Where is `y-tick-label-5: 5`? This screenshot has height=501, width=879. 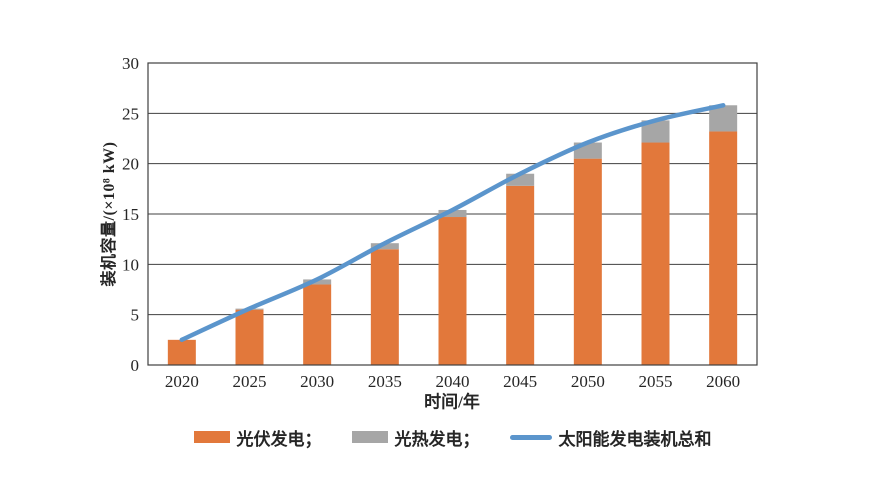 y-tick-label-5: 5 is located at coordinates (135, 315).